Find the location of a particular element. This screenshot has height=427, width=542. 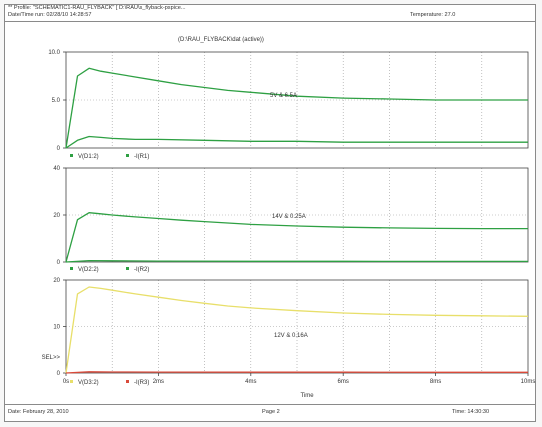

y-tick-label: 10 is located at coordinates (56, 328).